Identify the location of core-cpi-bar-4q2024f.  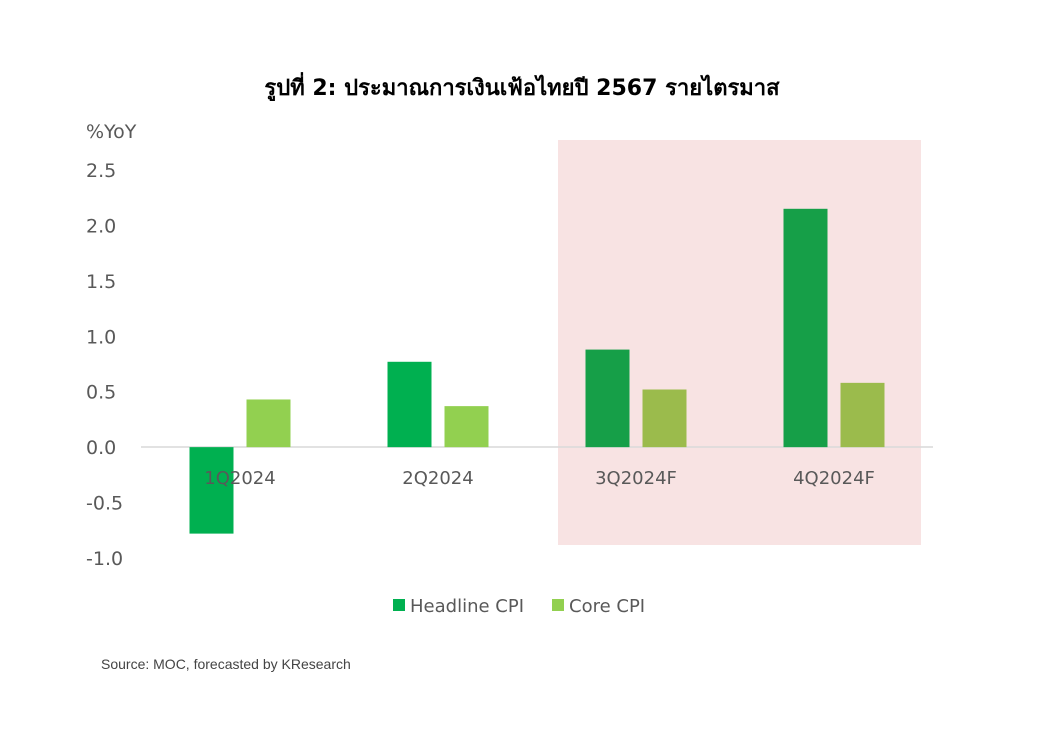
(862, 415).